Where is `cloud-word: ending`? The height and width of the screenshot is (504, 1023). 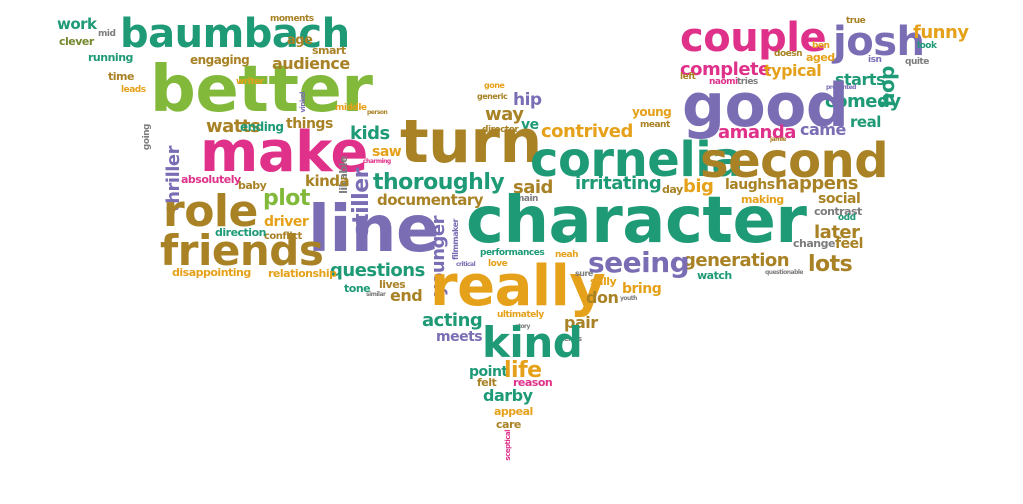 cloud-word: ending is located at coordinates (262, 127).